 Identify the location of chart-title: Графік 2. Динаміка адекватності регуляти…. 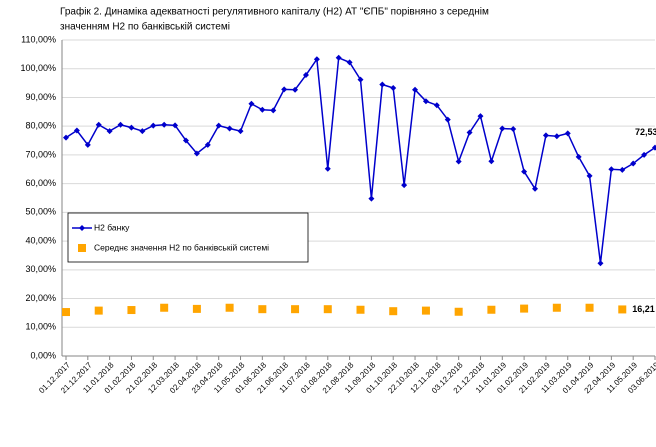
(274, 12).